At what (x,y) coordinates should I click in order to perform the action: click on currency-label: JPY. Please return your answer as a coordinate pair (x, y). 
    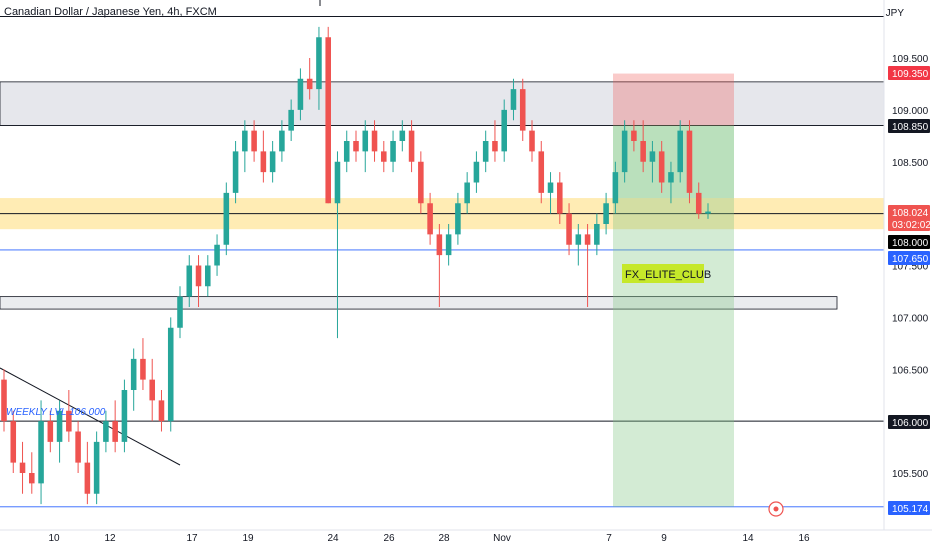
    Looking at the image, I should click on (894, 13).